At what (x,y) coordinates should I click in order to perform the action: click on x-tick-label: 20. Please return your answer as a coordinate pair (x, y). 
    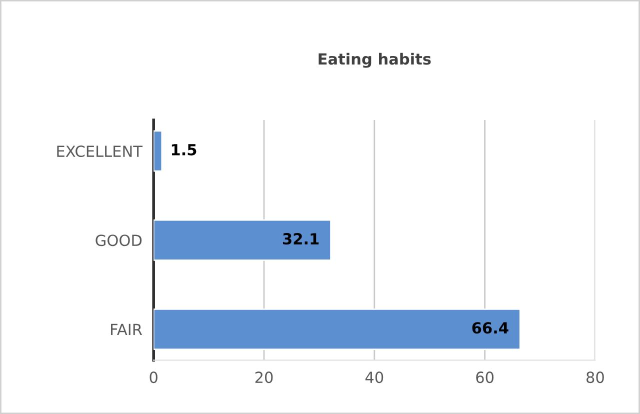
    Looking at the image, I should click on (264, 378).